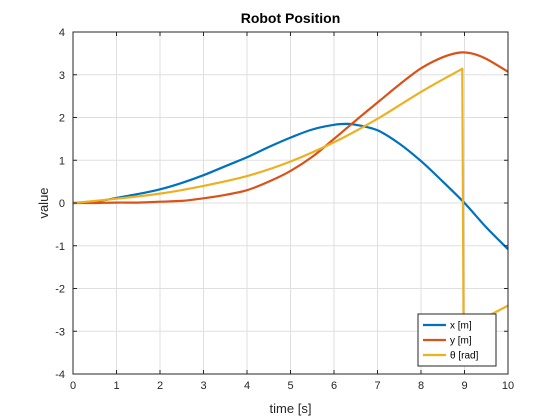 The width and height of the screenshot is (560, 420). Describe the element at coordinates (60, 332) in the screenshot. I see `y-tick-label: -3` at that location.